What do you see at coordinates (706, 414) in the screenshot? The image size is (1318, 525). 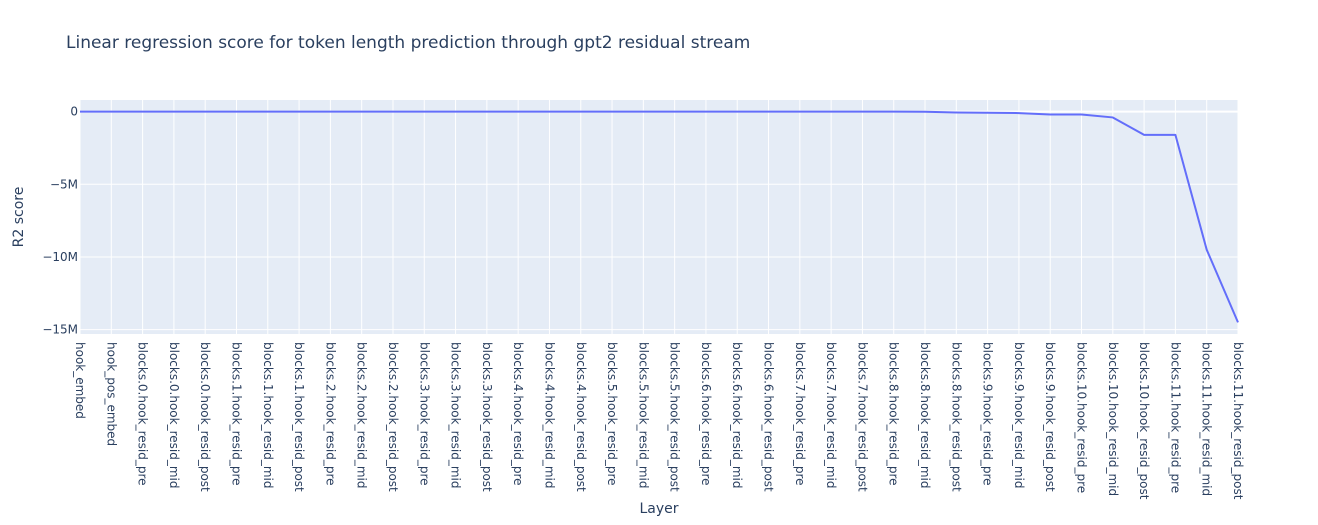 I see `x-tick-label: blocks.6.hook_resid_pre` at bounding box center [706, 414].